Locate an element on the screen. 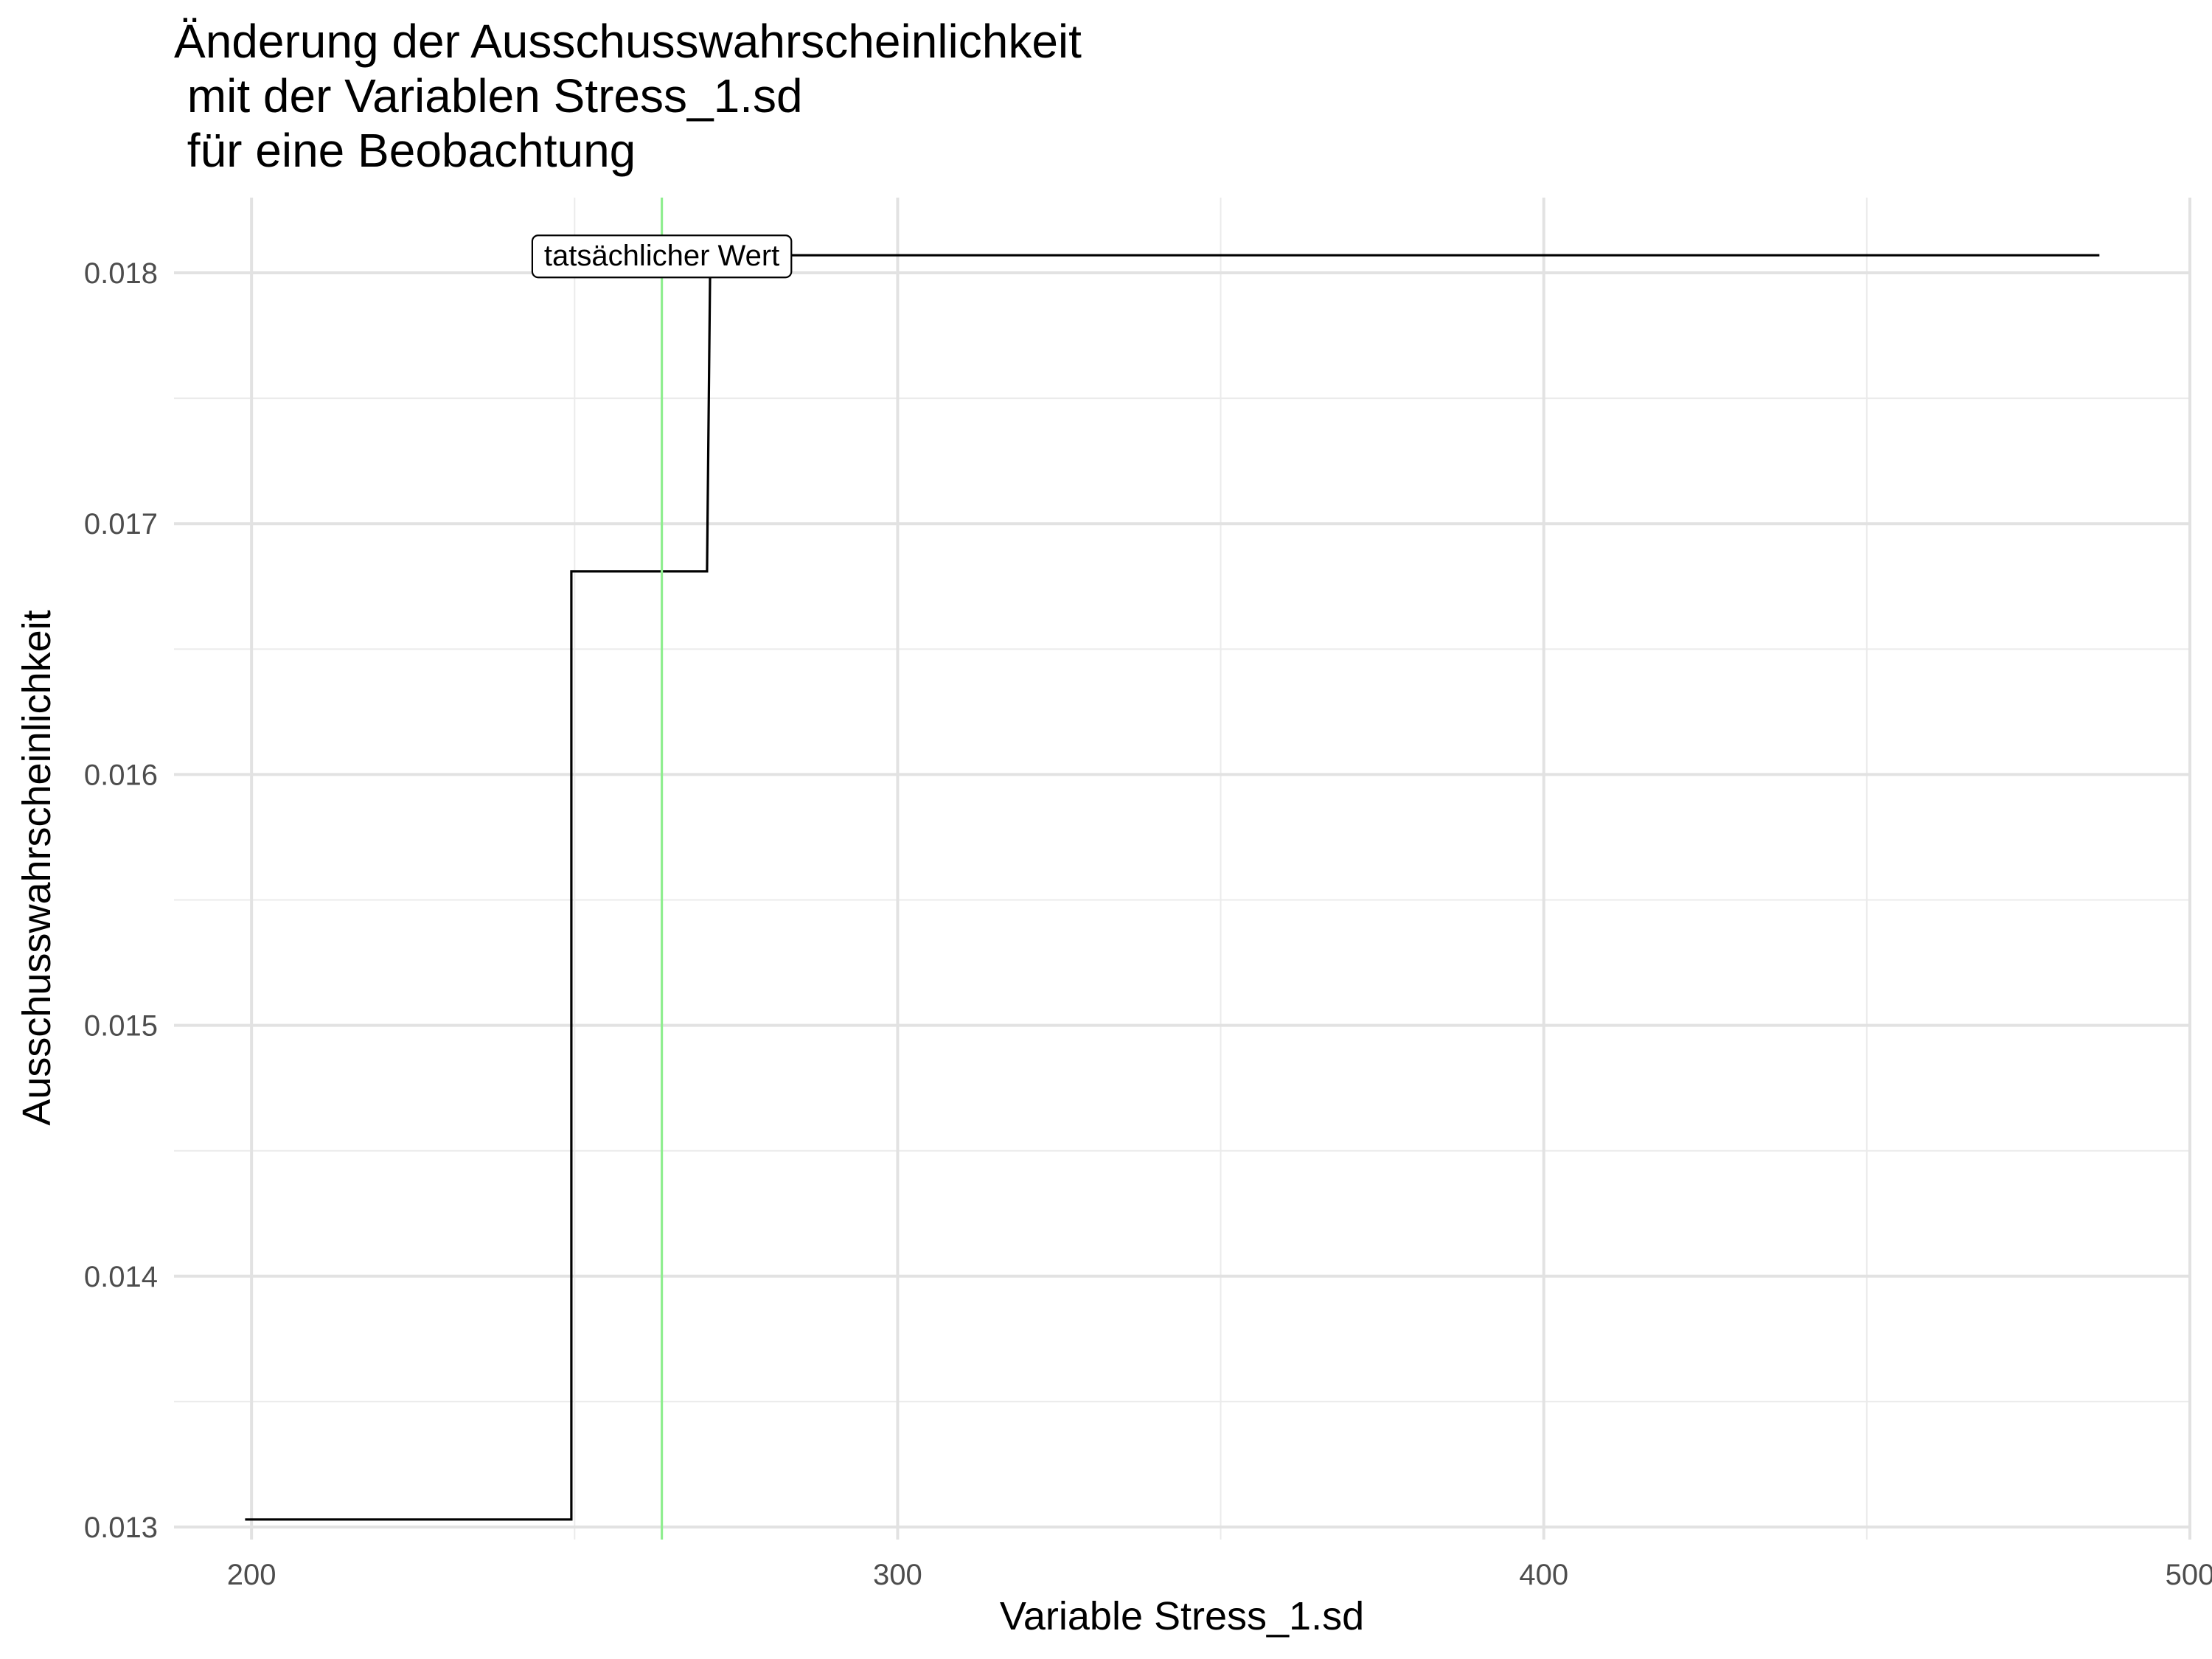 Image resolution: width=2212 pixels, height=1659 pixels. x-tick-label-3: 500 is located at coordinates (2189, 1575).